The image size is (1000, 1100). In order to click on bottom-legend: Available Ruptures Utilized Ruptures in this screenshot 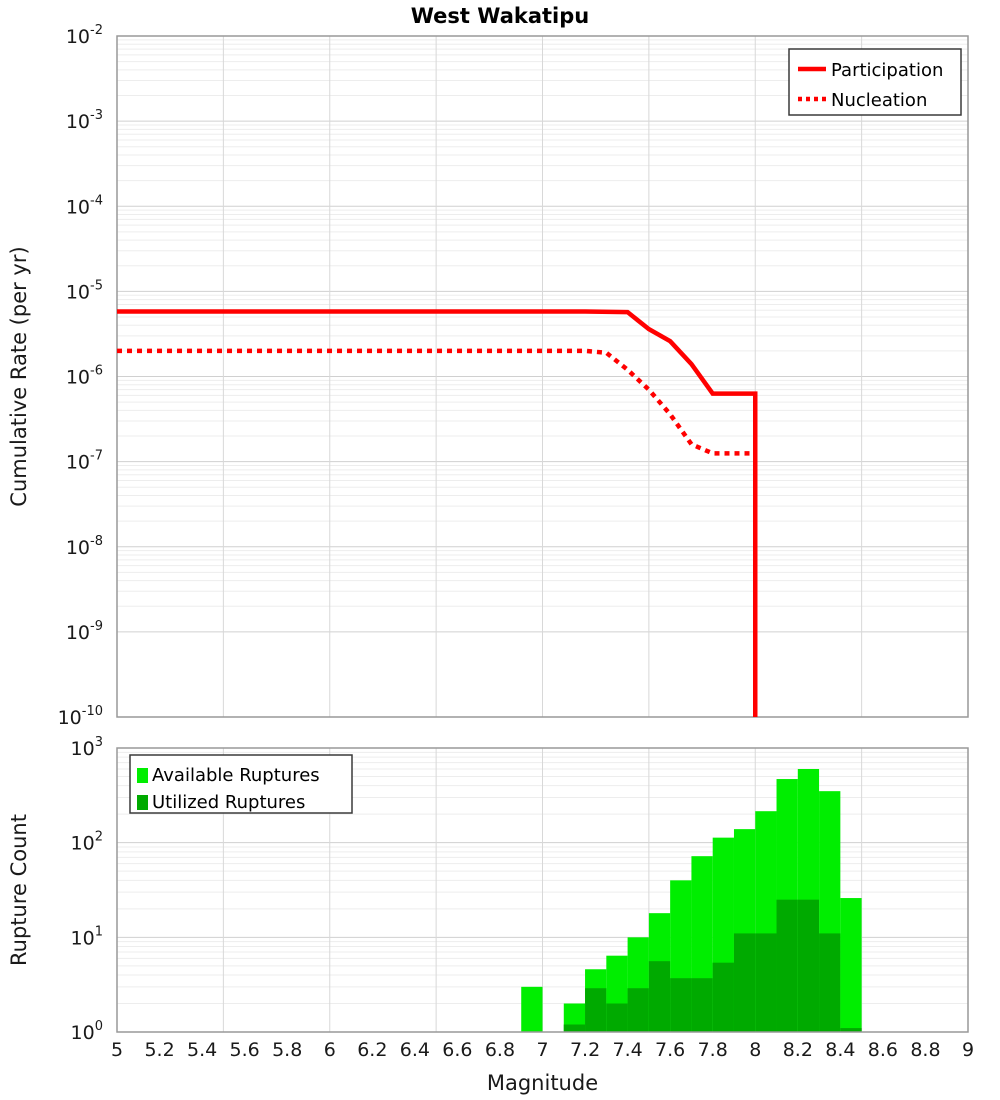, I will do `click(241, 784)`.